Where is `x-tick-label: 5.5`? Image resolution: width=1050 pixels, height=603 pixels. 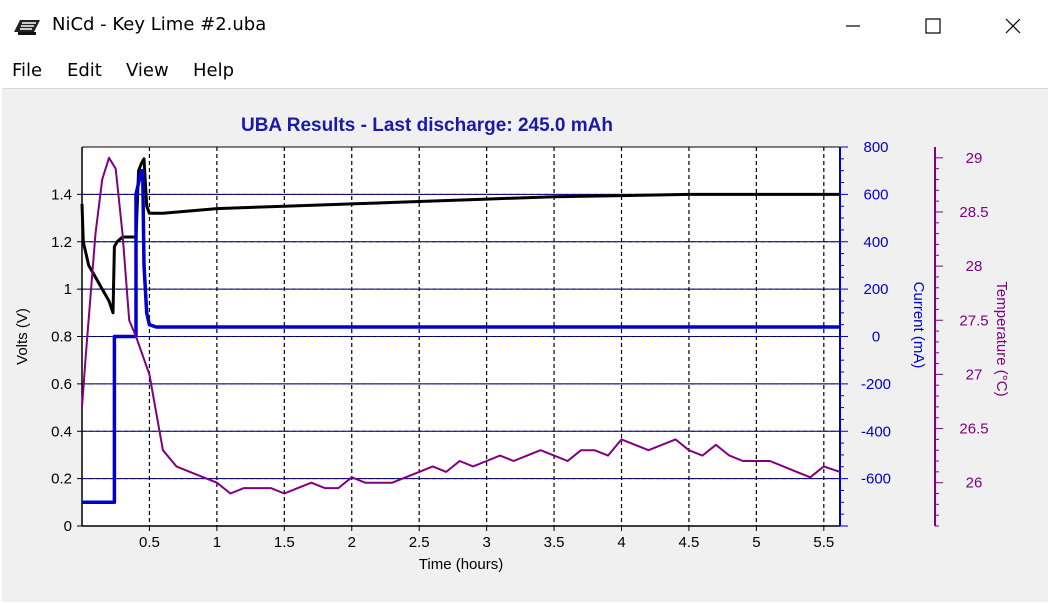 x-tick-label: 5.5 is located at coordinates (823, 542).